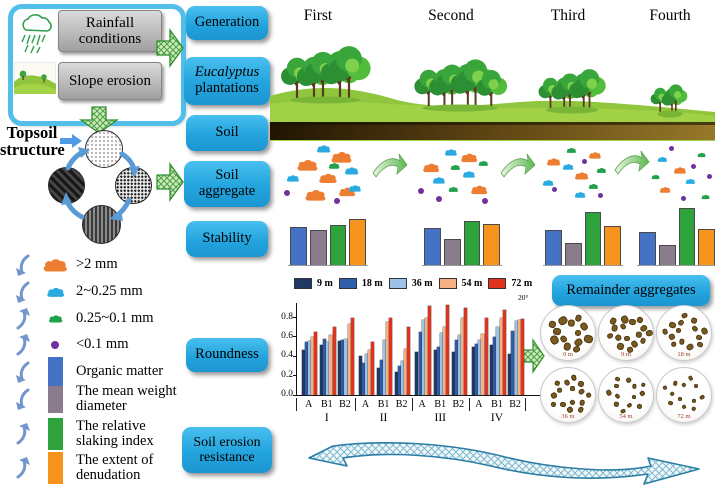 Image resolution: width=715 pixels, height=491 pixels. What do you see at coordinates (126, 399) in the screenshot?
I see `legend-item-label: The mean weight diameter` at bounding box center [126, 399].